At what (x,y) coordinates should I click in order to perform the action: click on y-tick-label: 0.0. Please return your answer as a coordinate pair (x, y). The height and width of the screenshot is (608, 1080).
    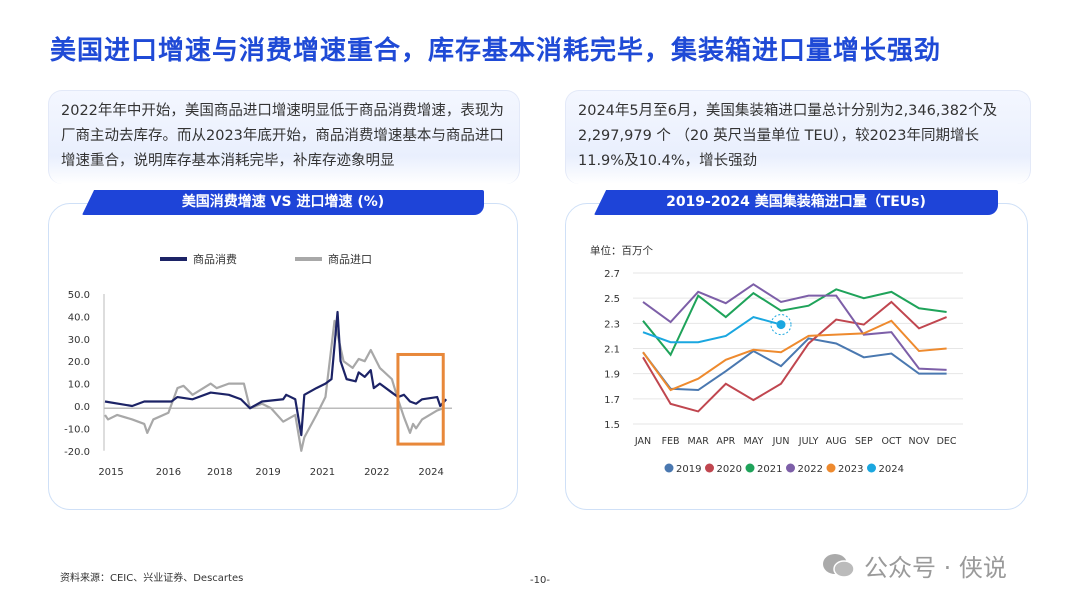
    Looking at the image, I should click on (82, 407).